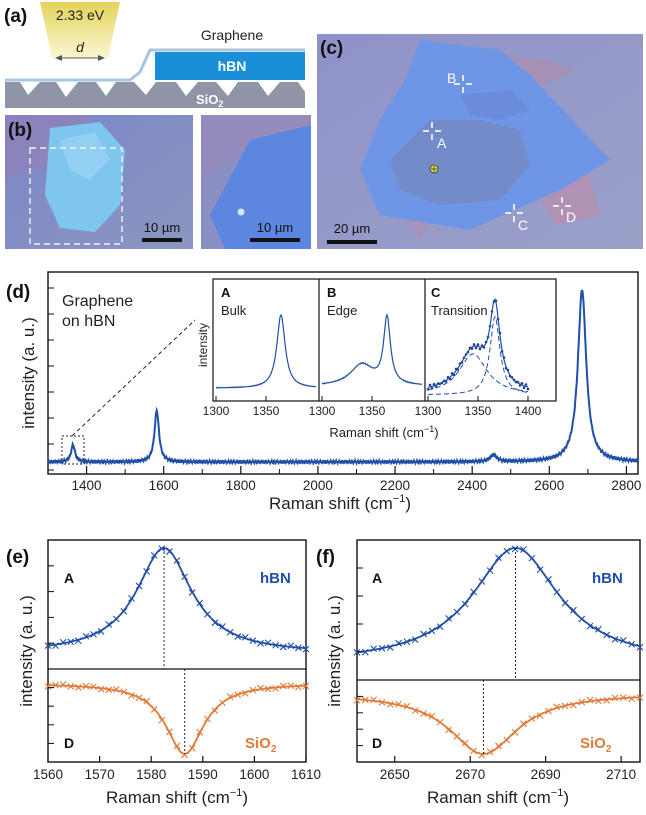 The height and width of the screenshot is (815, 646). What do you see at coordinates (459, 310) in the screenshot?
I see `inset-c-title: Transition` at bounding box center [459, 310].